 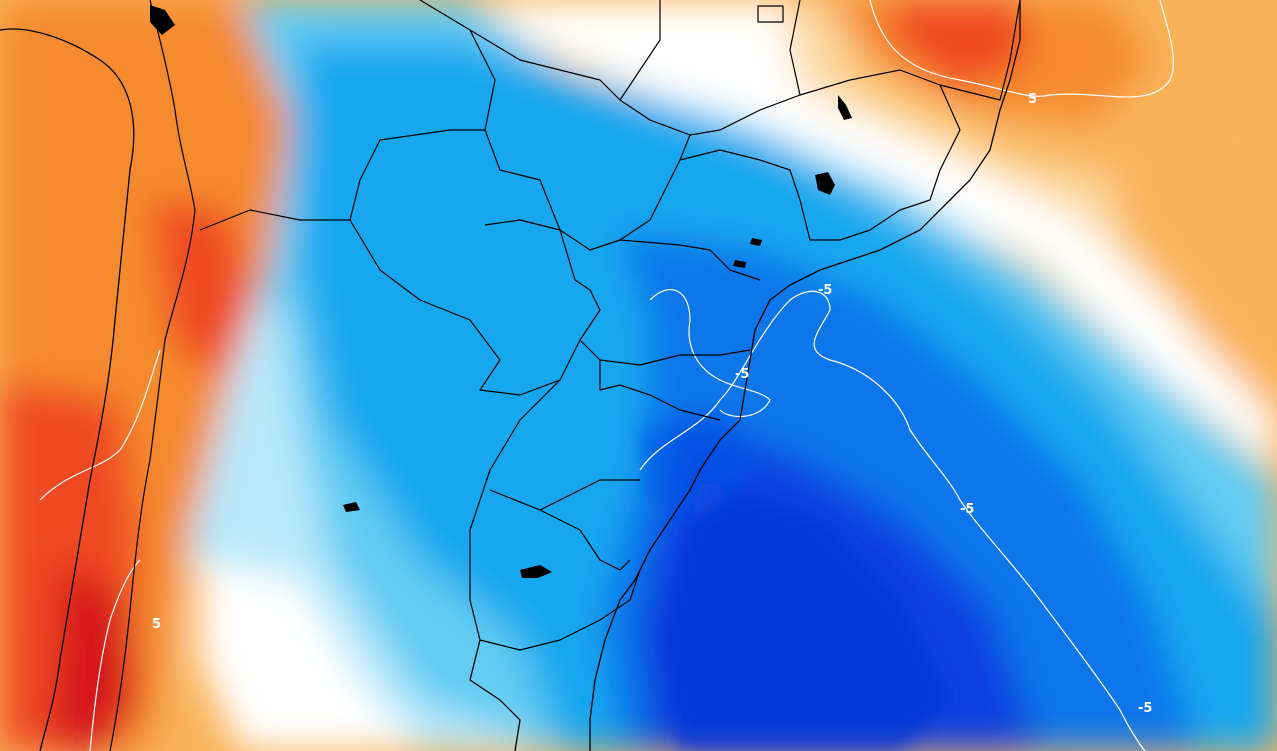 I want to click on label-coast: -5, so click(x=825, y=290).